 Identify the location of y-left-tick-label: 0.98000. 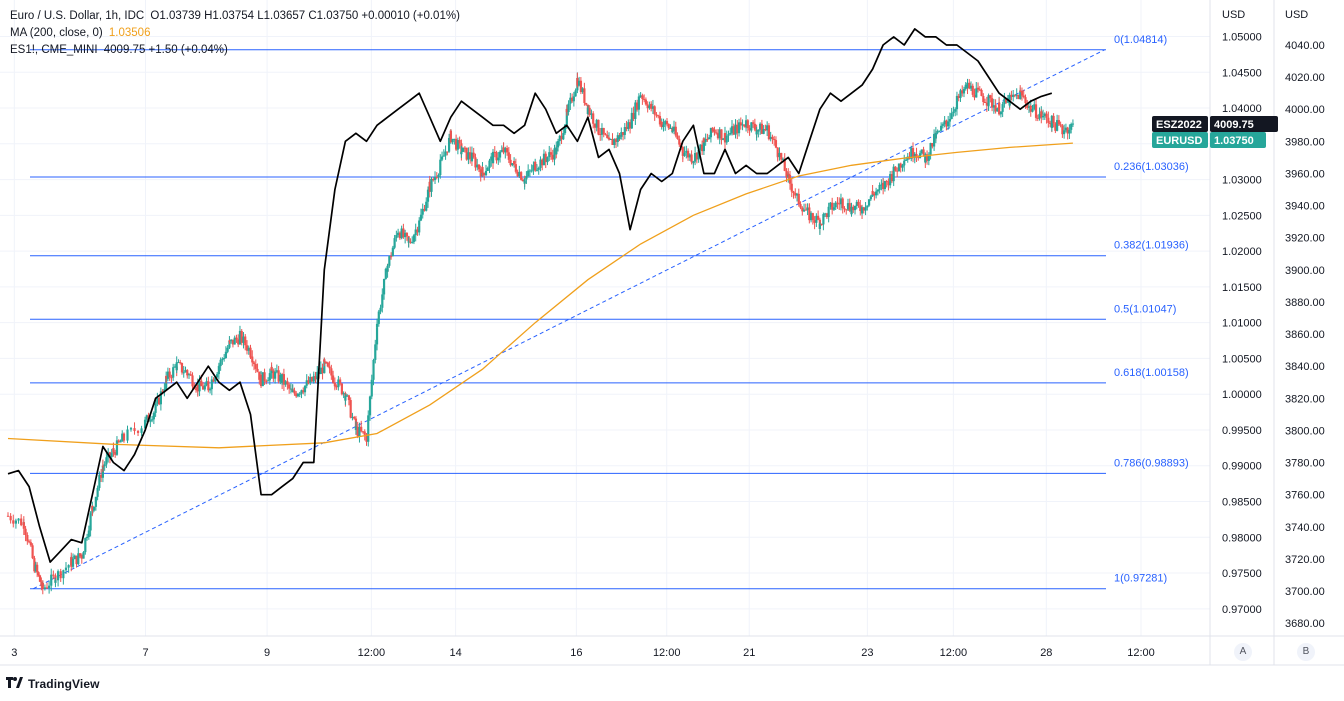
(1242, 538).